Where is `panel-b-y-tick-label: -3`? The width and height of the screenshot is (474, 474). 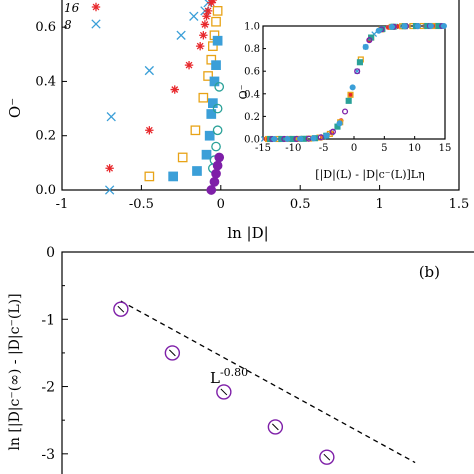
panel-b-y-tick-label: -3 is located at coordinates (48, 455).